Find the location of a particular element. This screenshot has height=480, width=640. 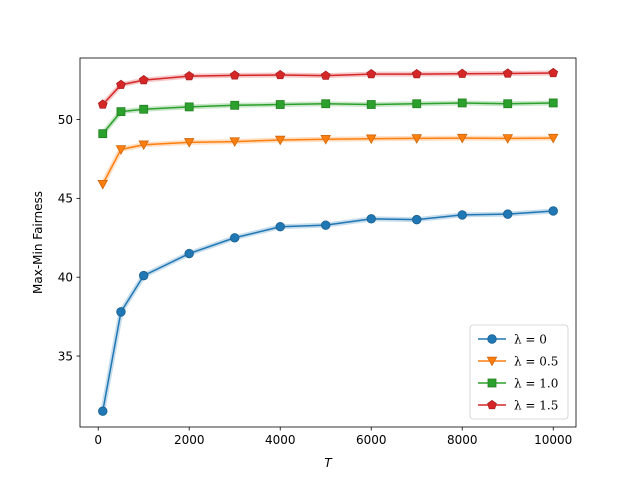

legend-item-0: λ = 0 is located at coordinates (512, 339).